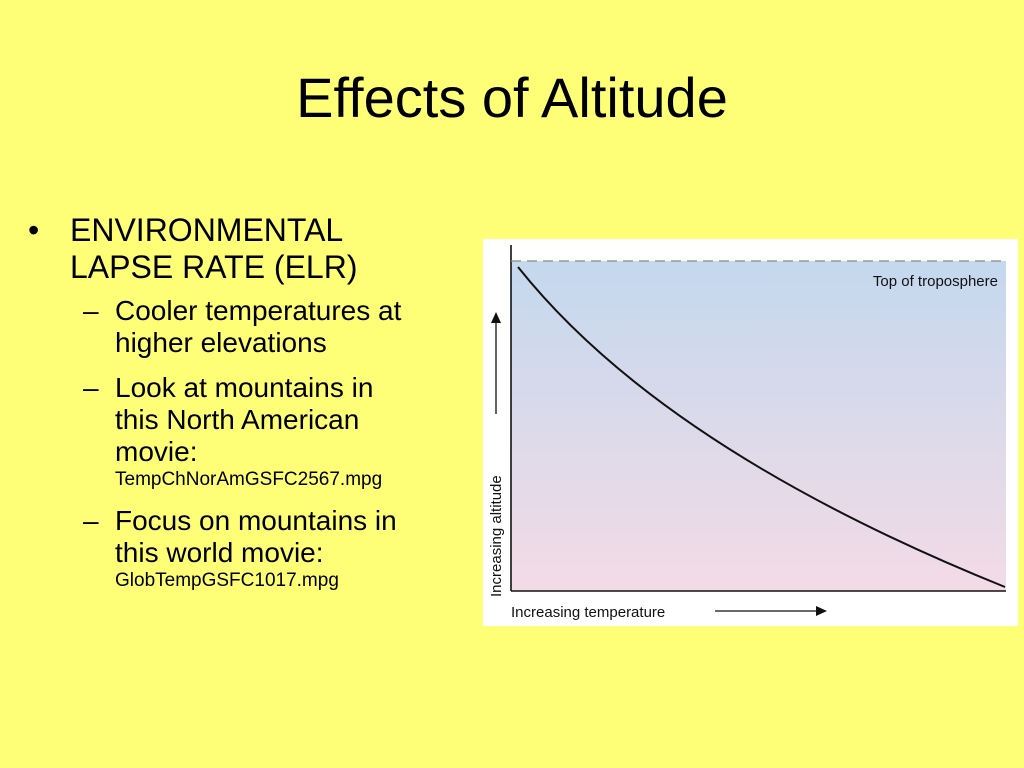 This screenshot has width=1024, height=768. I want to click on x-axis-label: Increasing temperature, so click(588, 612).